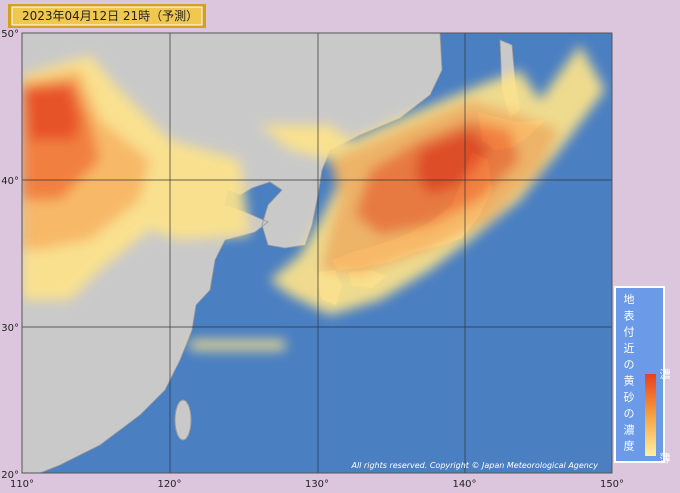 The height and width of the screenshot is (493, 680). What do you see at coordinates (10, 475) in the screenshot?
I see `lat-label: 20°` at bounding box center [10, 475].